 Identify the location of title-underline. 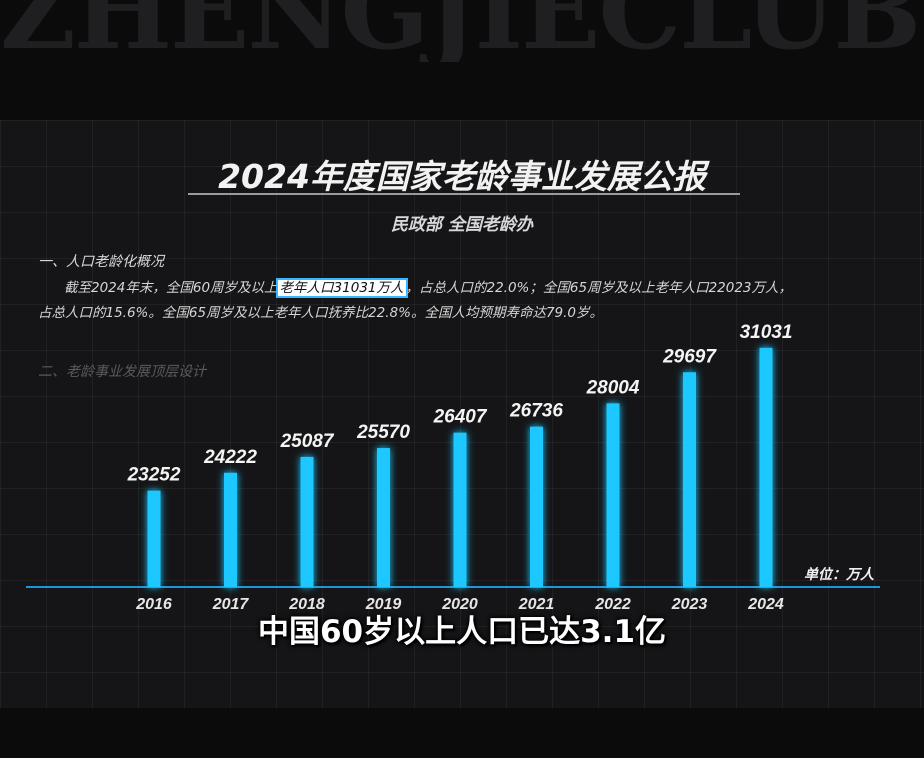
(464, 194).